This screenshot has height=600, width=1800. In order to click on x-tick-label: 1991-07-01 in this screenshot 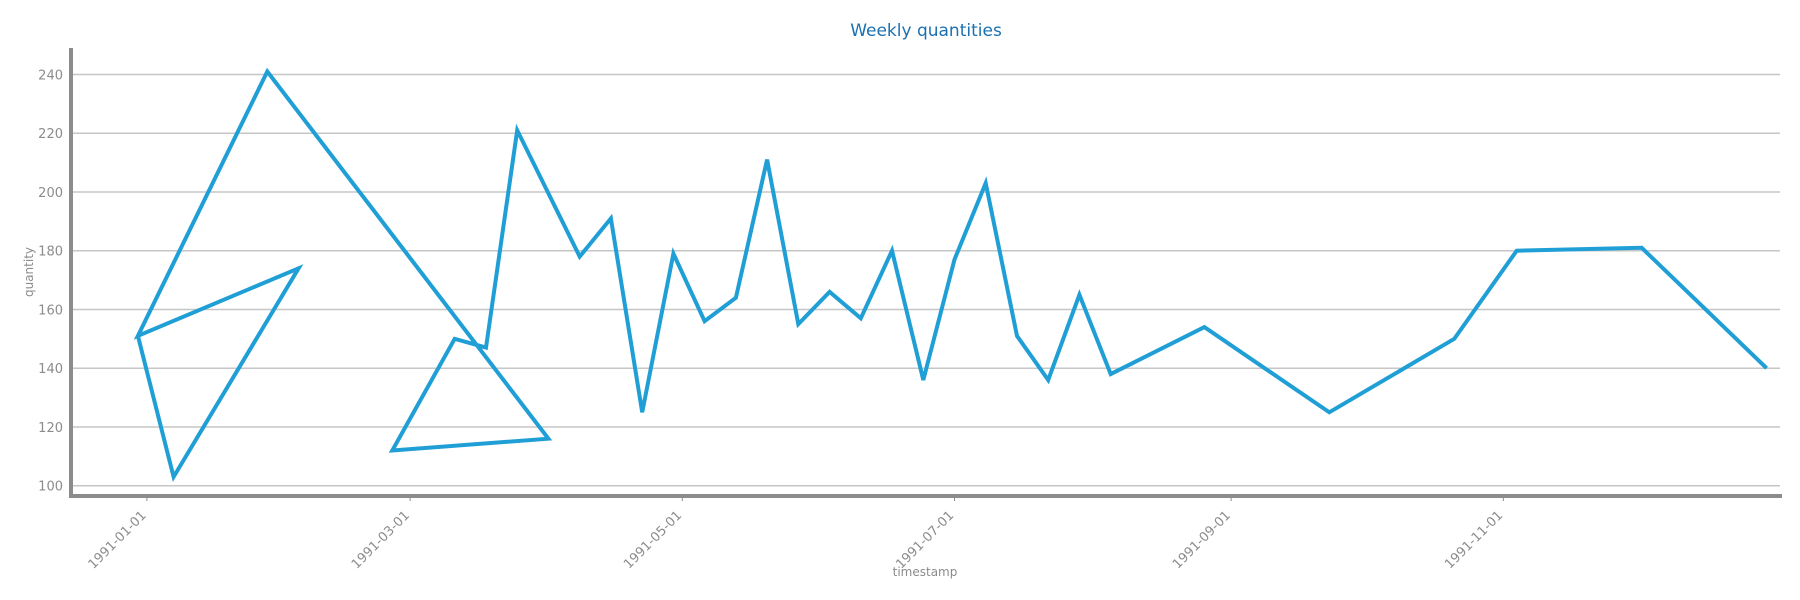, I will do `click(925, 540)`.